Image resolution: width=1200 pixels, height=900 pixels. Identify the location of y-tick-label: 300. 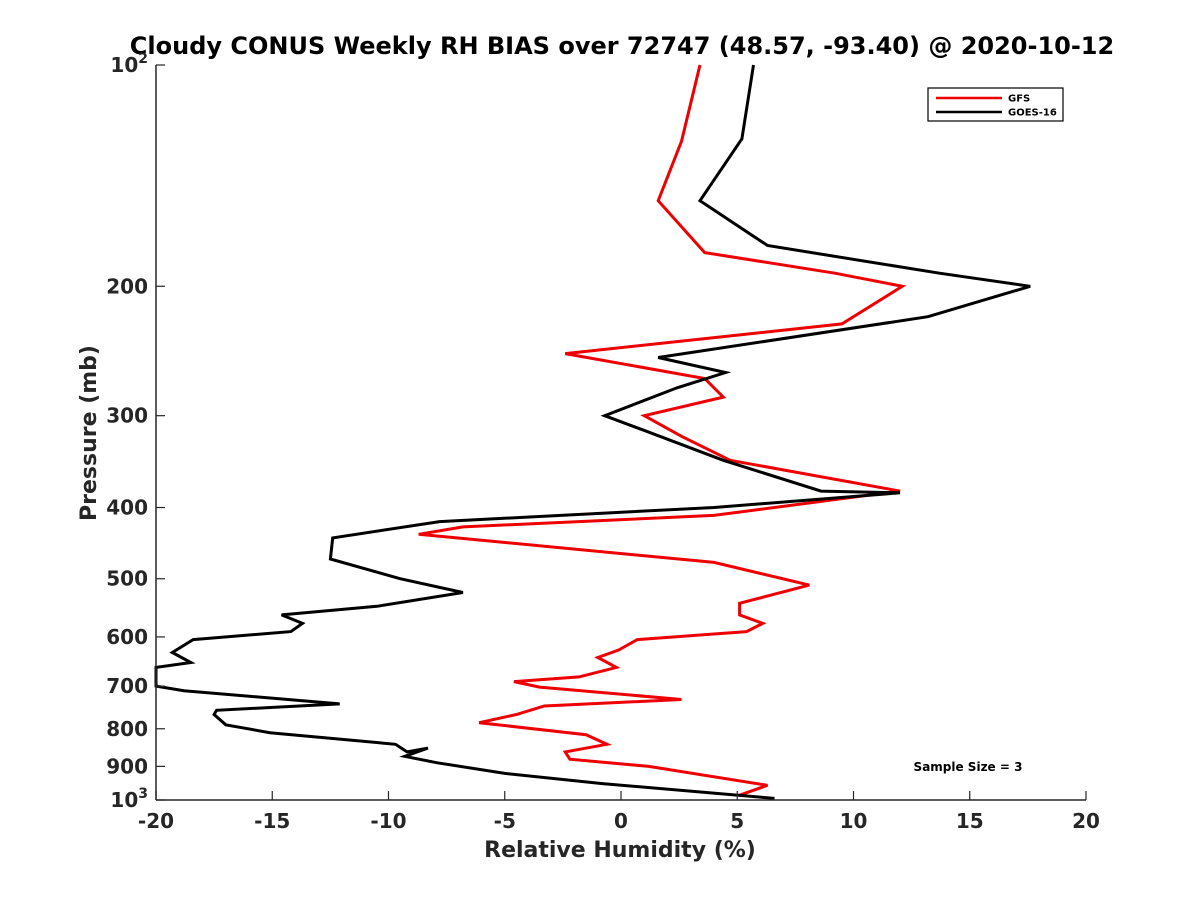
(127, 416).